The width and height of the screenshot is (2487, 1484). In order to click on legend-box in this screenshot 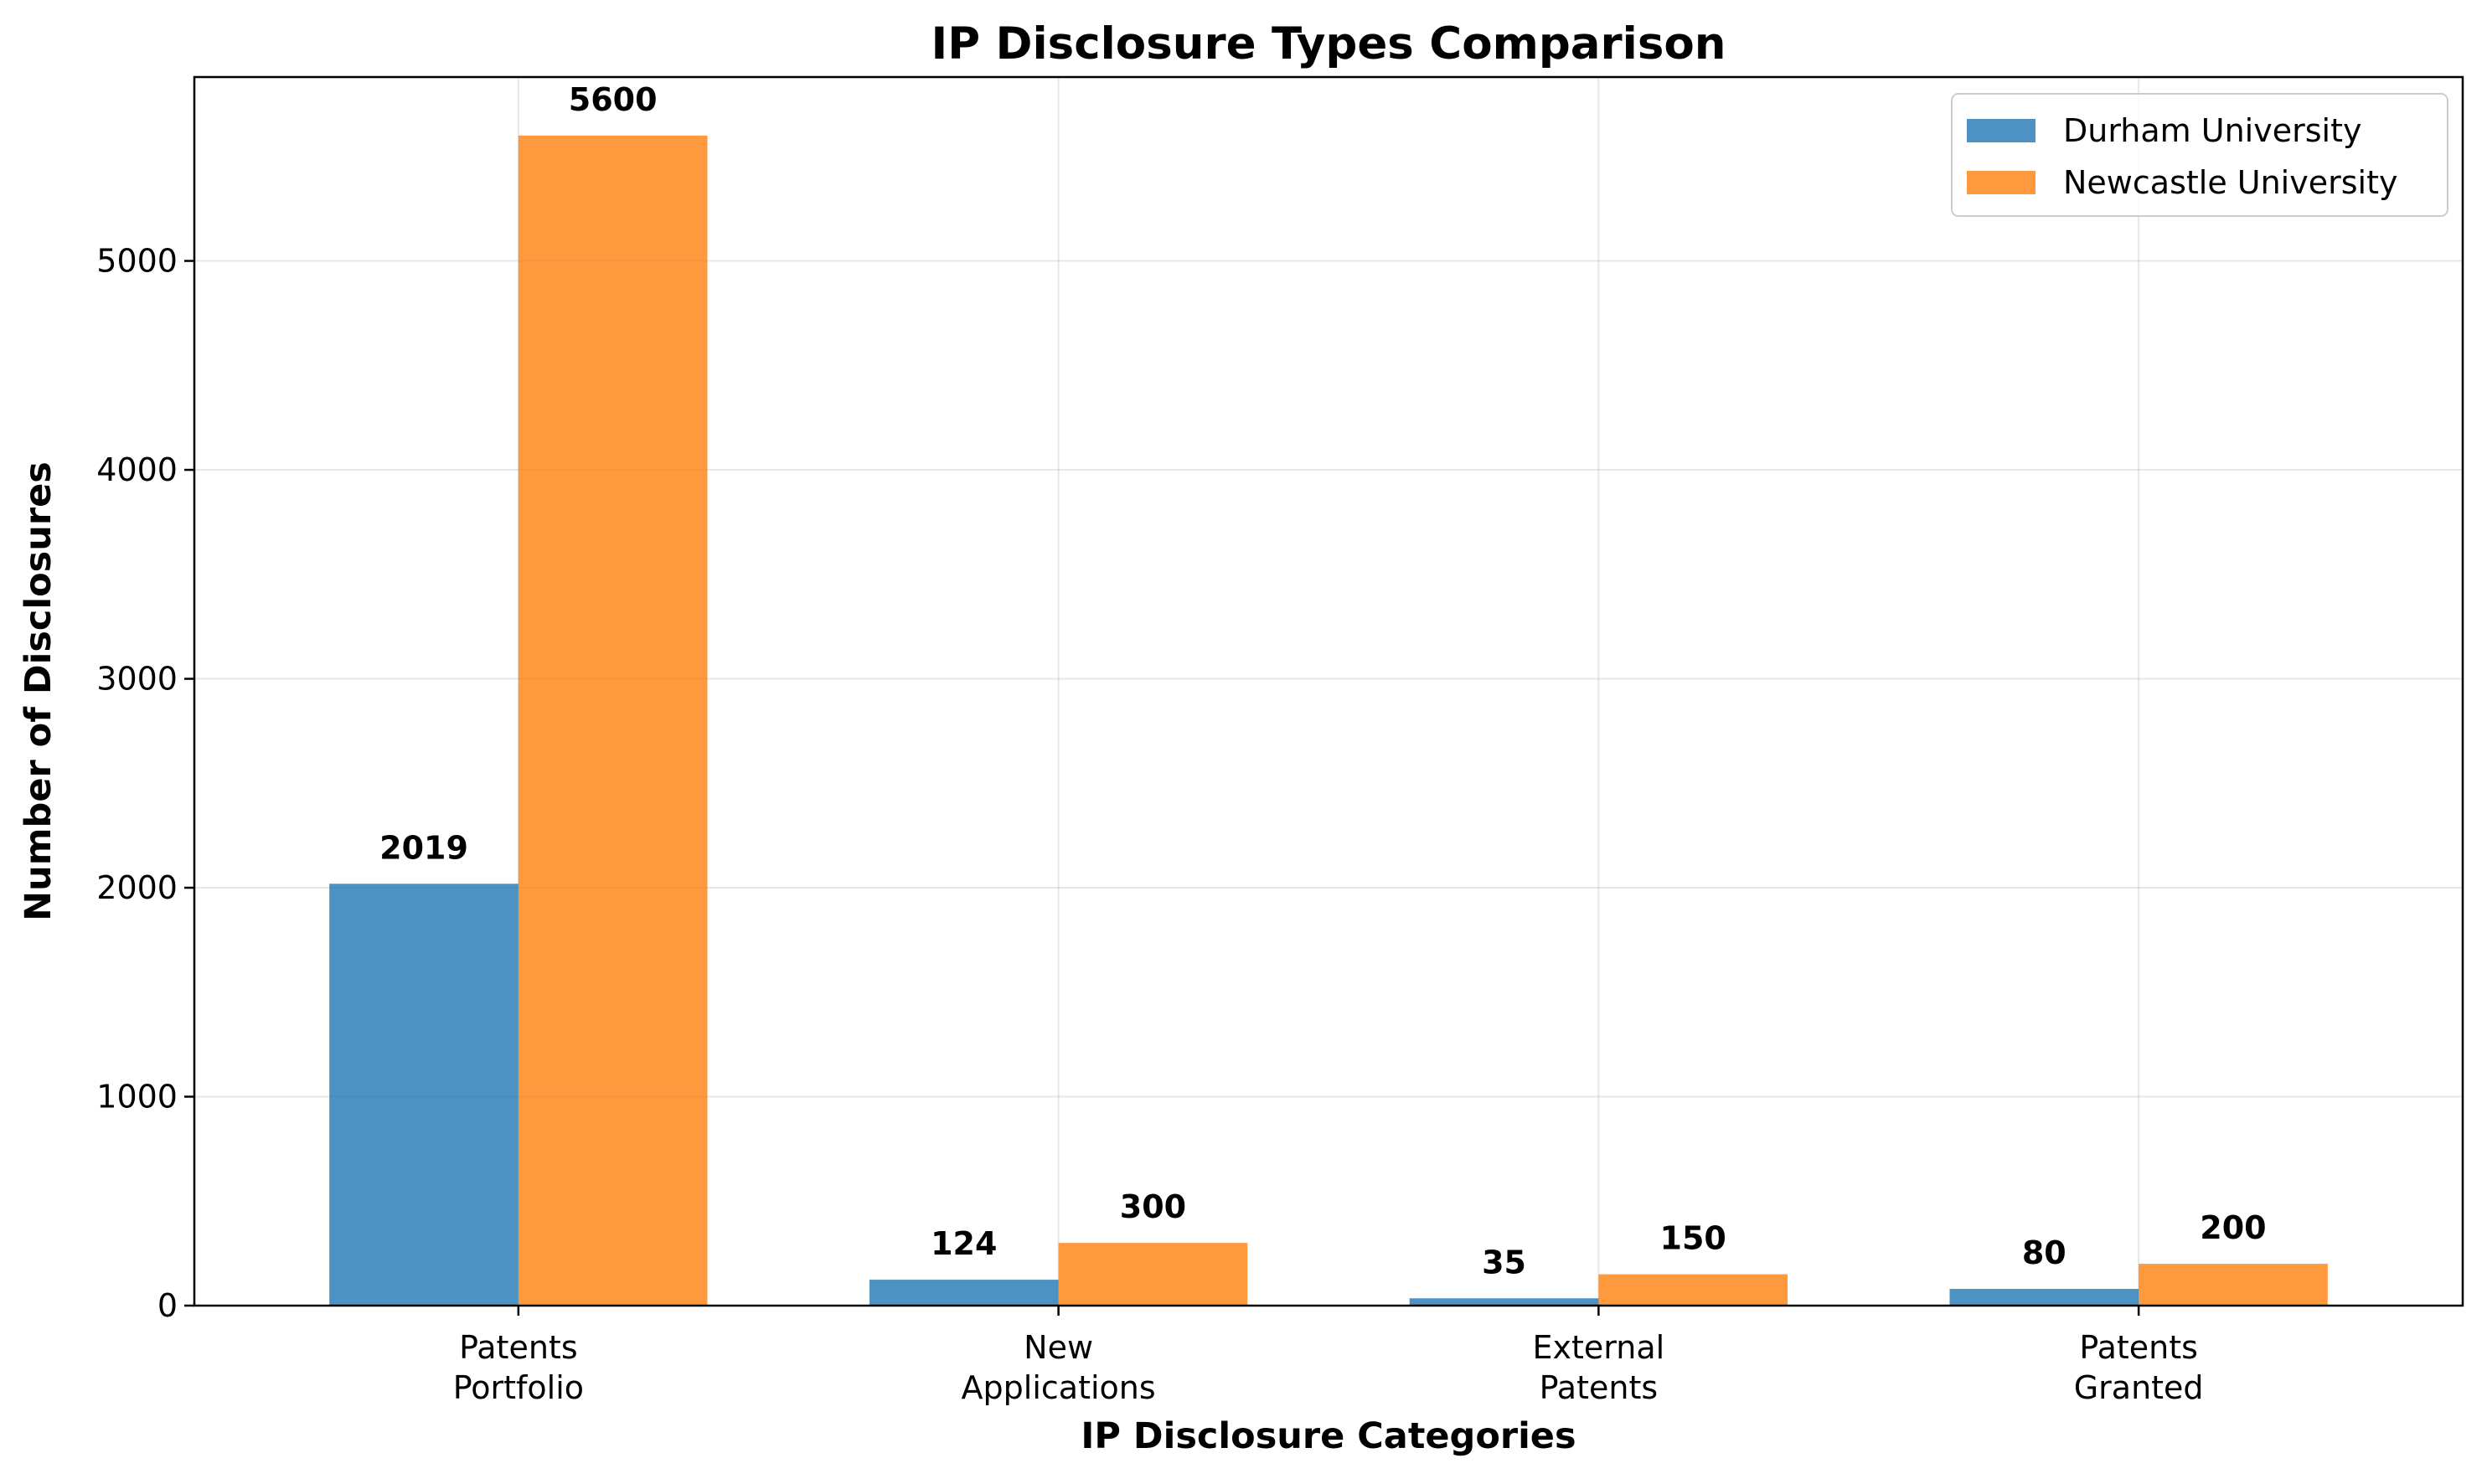, I will do `click(2199, 155)`.